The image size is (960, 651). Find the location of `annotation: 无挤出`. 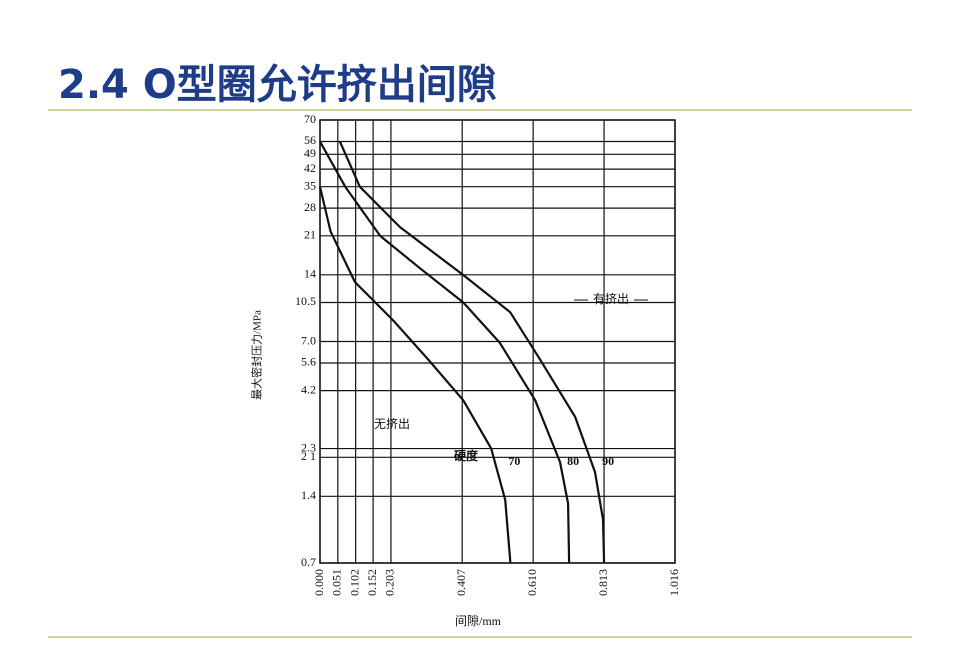

annotation: 无挤出 is located at coordinates (392, 423).